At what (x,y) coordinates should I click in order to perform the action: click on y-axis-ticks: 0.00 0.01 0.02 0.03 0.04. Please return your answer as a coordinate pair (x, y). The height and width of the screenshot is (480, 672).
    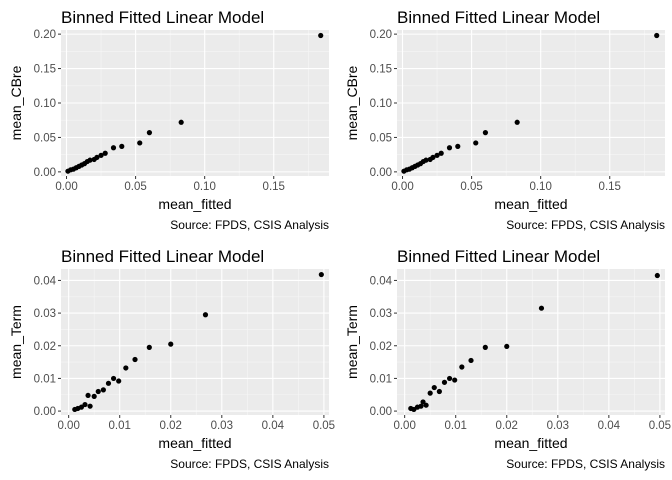
    Looking at the image, I should click on (383, 346).